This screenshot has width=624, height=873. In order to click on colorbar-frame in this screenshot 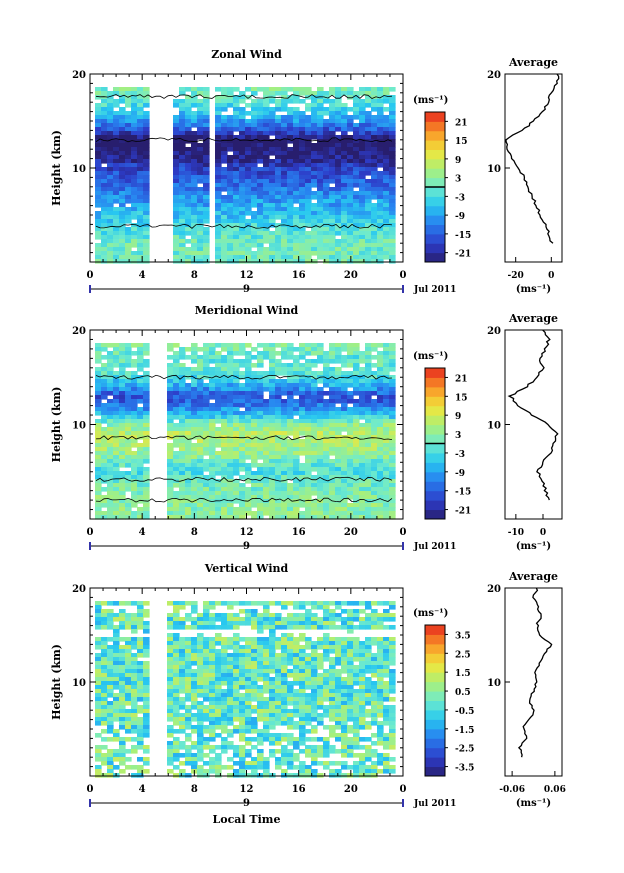, I will do `click(435, 700)`.